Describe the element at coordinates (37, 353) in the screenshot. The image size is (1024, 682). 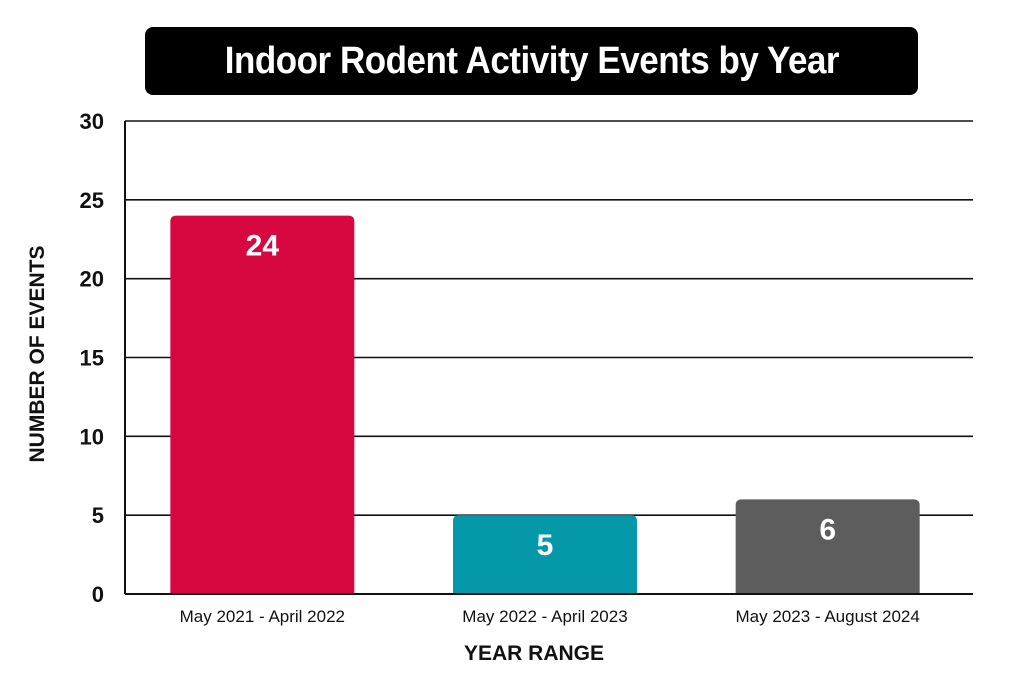
I see `y-axis-title: NUMBER OF EVENTS` at that location.